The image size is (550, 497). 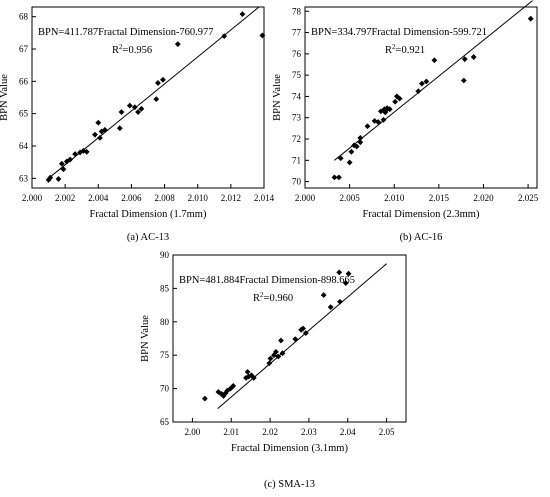 What do you see at coordinates (267, 280) in the screenshot?
I see `regression-equation: BPN=481.884Fractal Dimension-898.665` at bounding box center [267, 280].